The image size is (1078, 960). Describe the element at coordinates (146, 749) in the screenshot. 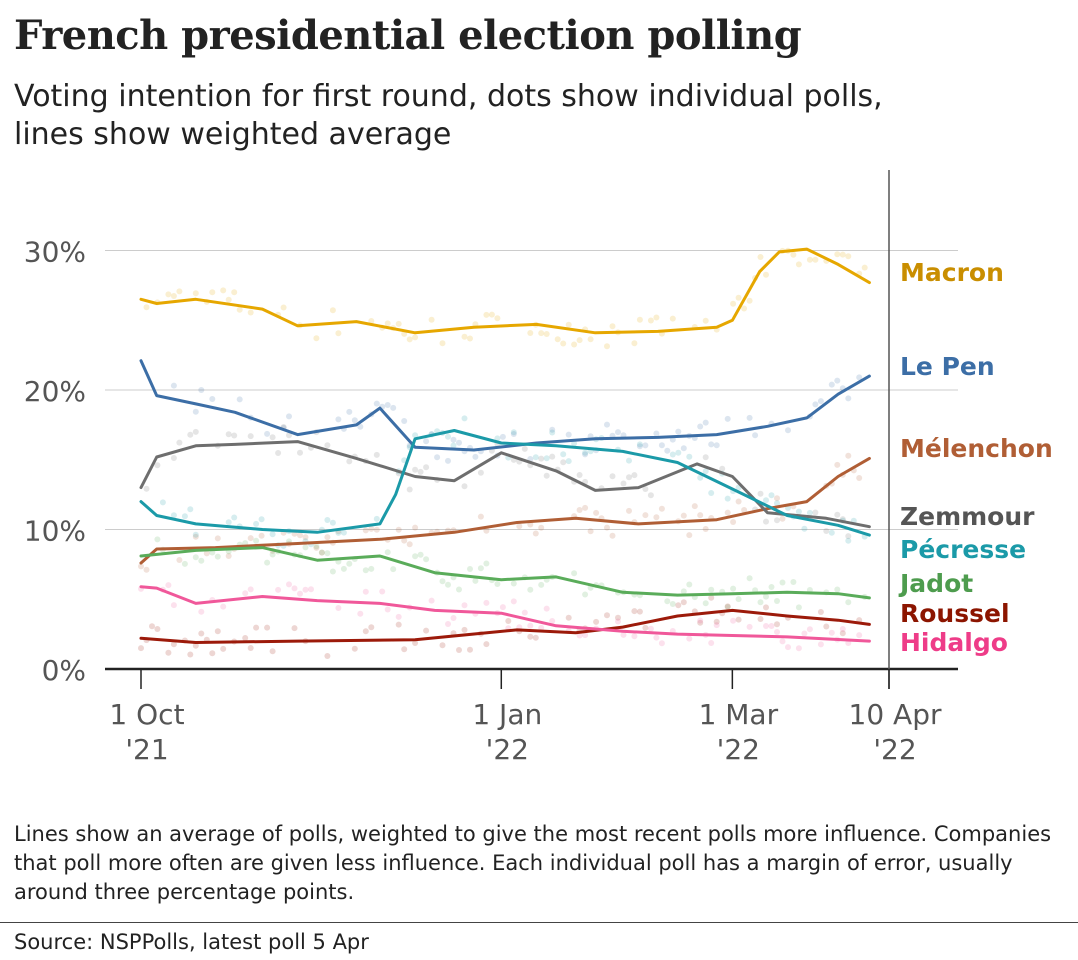

I see `x-tick-label-year: '21` at that location.